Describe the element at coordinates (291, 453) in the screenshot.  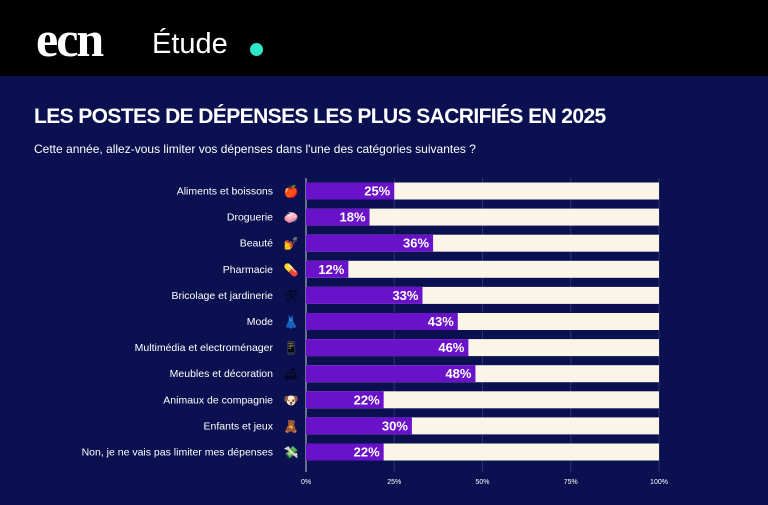
I see `category-icon: 💸` at that location.